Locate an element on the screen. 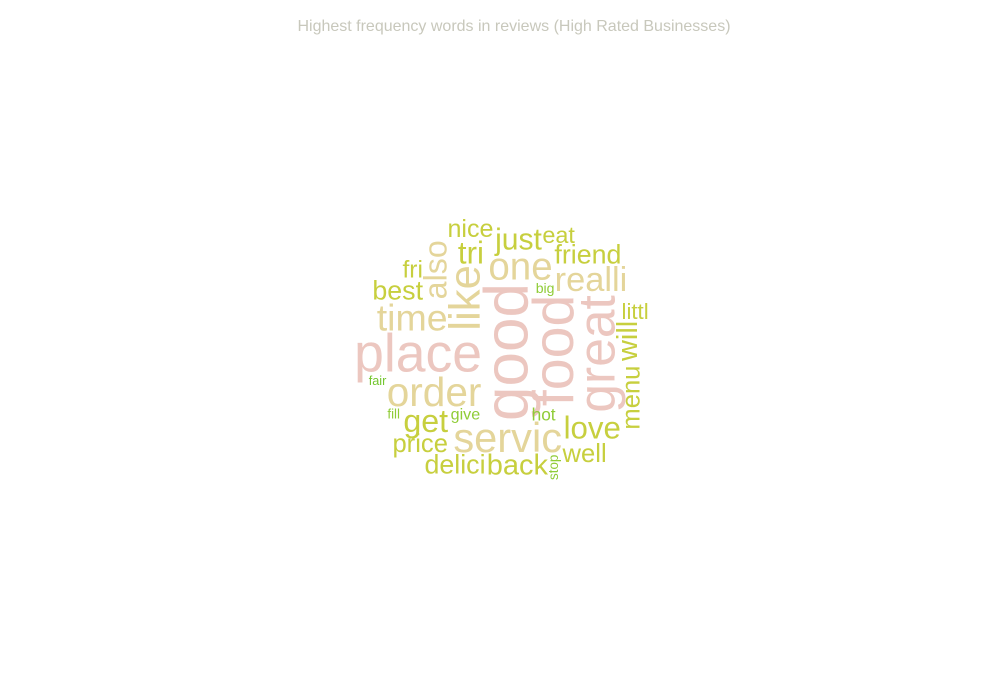 The width and height of the screenshot is (1000, 700). word-like: like is located at coordinates (466, 297).